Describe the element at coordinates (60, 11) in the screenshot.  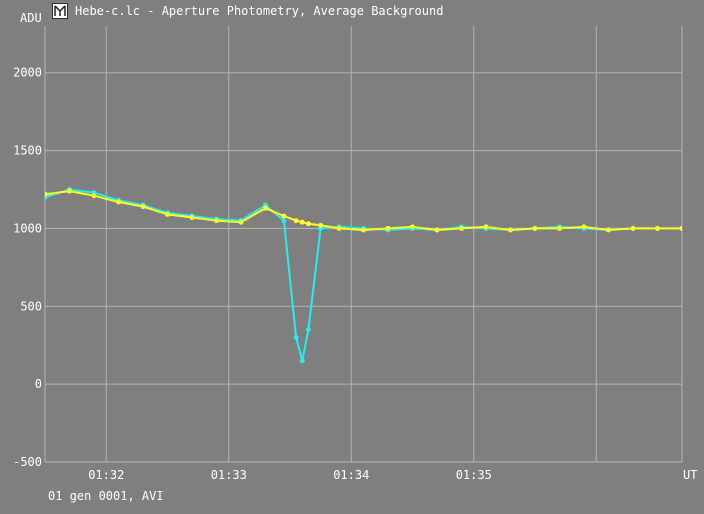
I see `lightcurve-app-icon` at that location.